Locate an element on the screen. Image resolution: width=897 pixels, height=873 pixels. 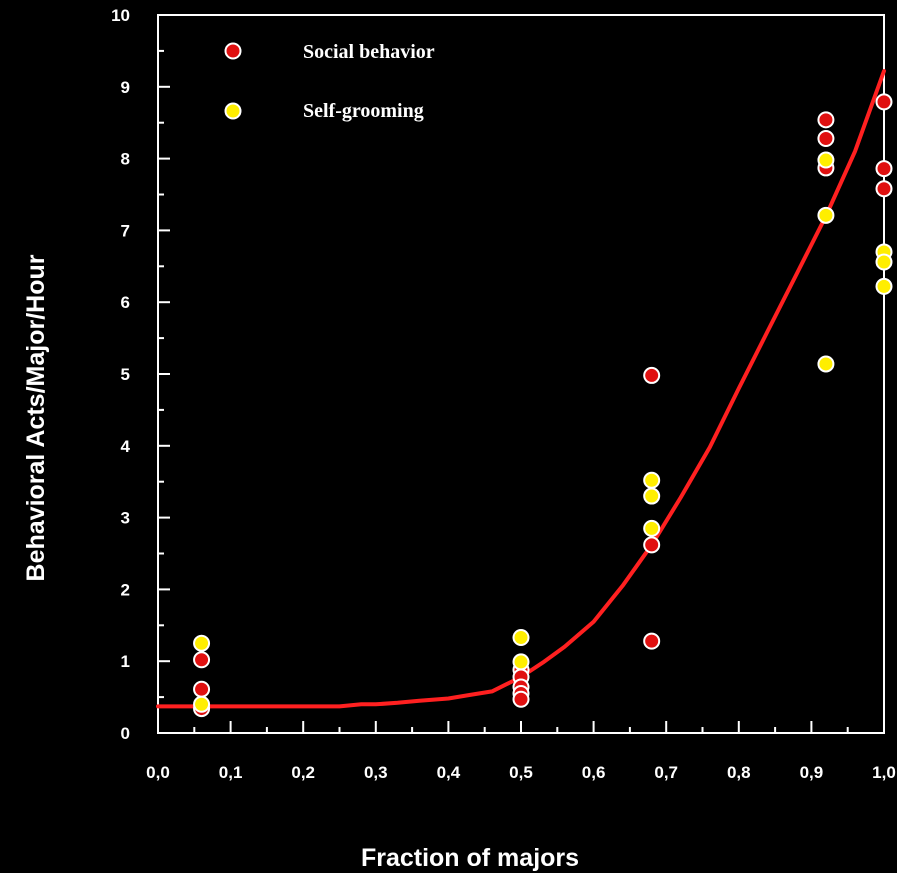
x-axis-tick-labels: 0,0 0,1 0,2 0,3 0,4 0,5 0,6 0,7 0,8 0,9 1,0 is located at coordinates (521, 772).